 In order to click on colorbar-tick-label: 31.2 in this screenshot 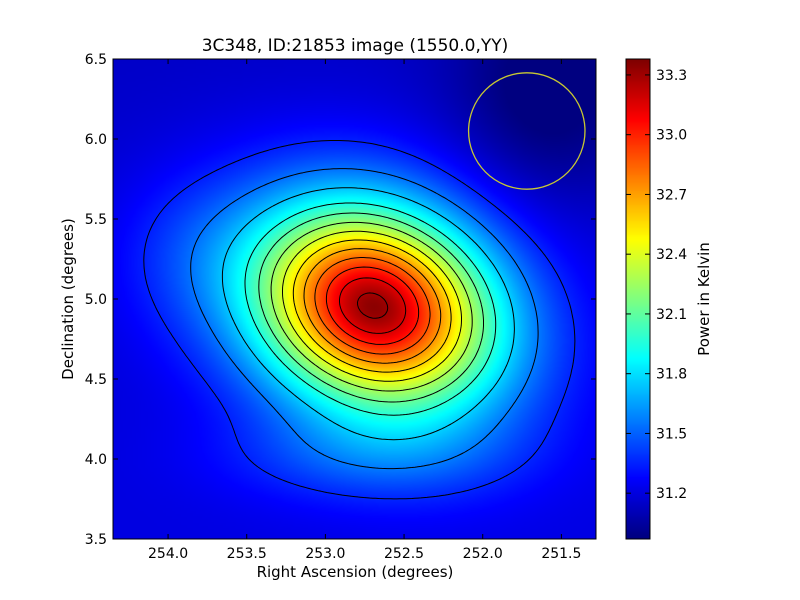, I will do `click(671, 494)`.